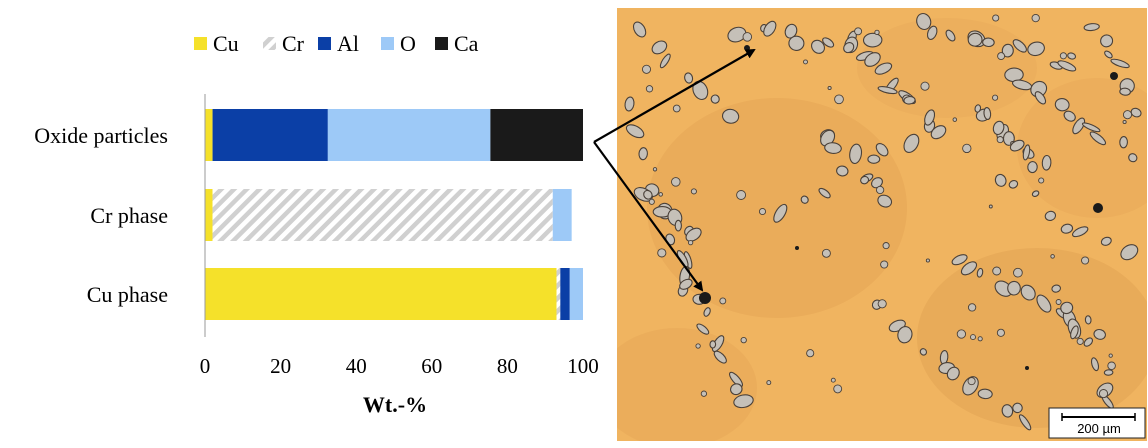  I want to click on x-tick-label: 80, so click(507, 366).